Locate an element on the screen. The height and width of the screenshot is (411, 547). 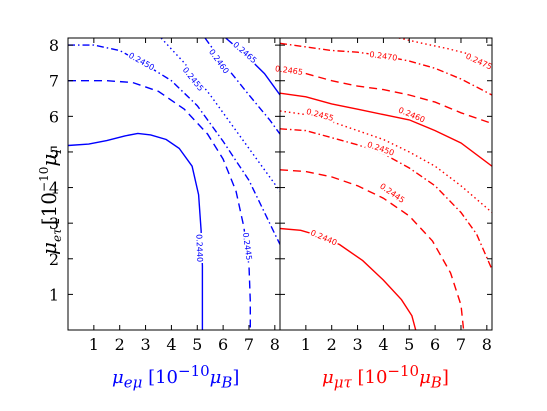
y-axis-label: μeτ[10−10μB] is located at coordinates (43, 198).